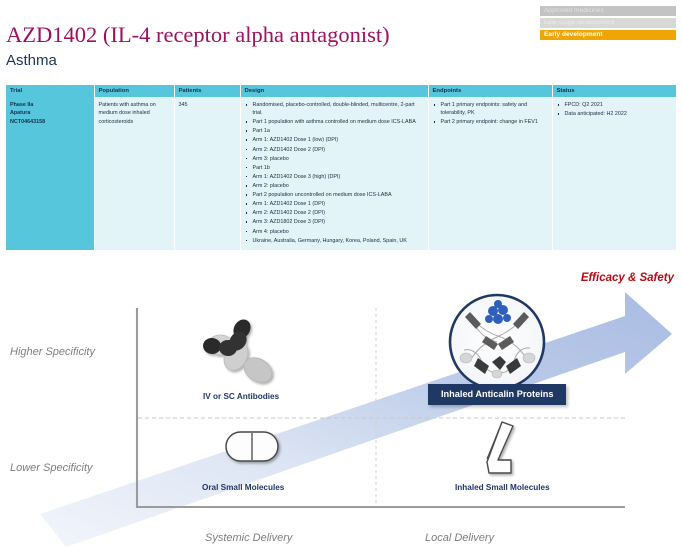 The height and width of the screenshot is (556, 682). I want to click on indication-subtitle: Asthma, so click(31, 60).